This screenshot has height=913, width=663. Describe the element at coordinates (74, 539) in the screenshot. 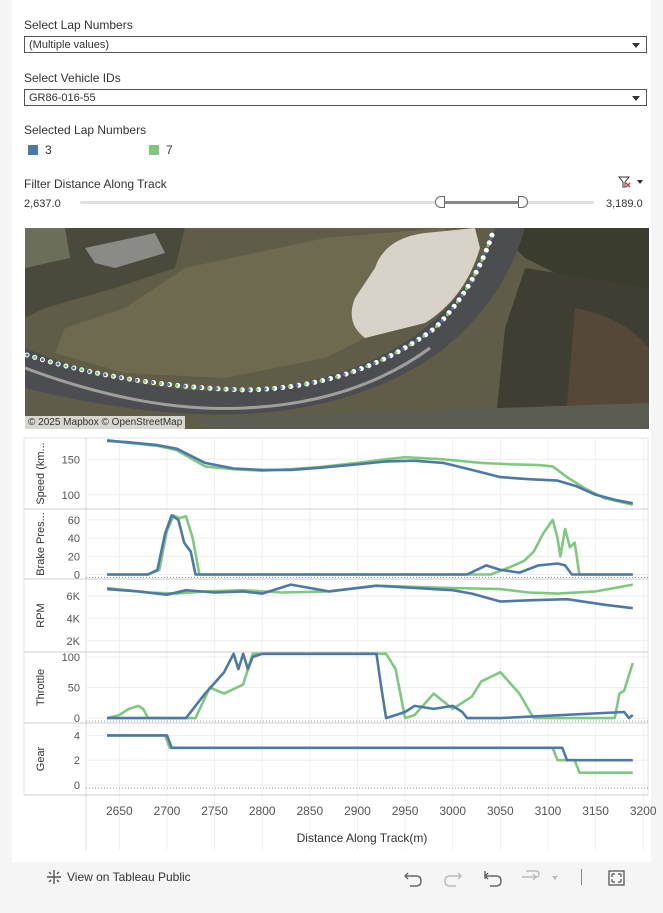

I see `y-tick-label: 40` at that location.